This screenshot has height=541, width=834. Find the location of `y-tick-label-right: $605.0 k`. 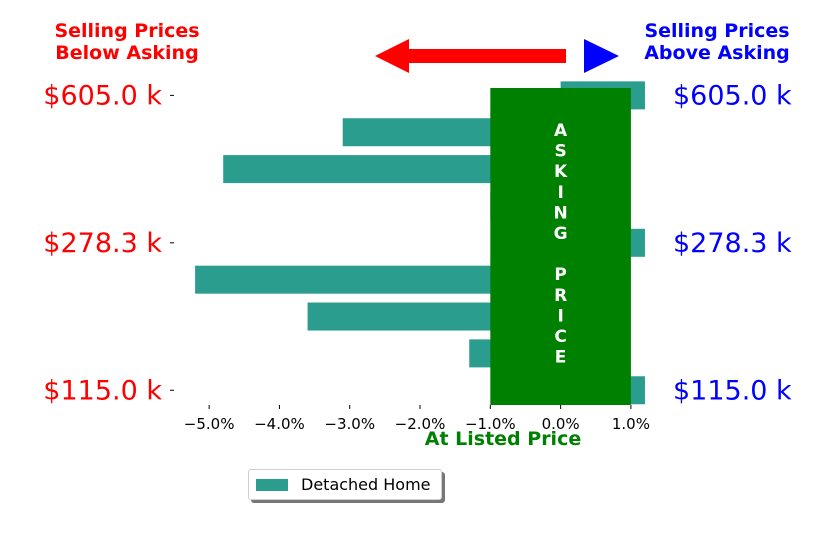

y-tick-label-right: $605.0 k is located at coordinates (732, 95).